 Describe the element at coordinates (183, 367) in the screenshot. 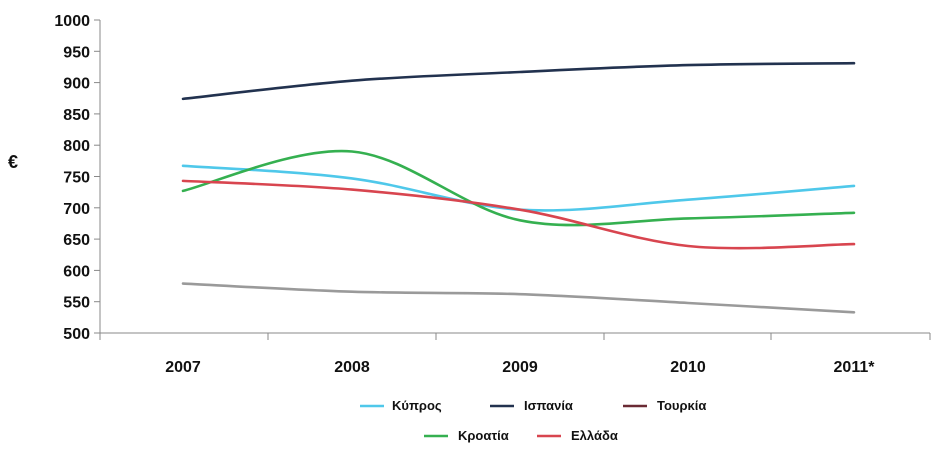

I see `x-tick-label: 2007` at that location.